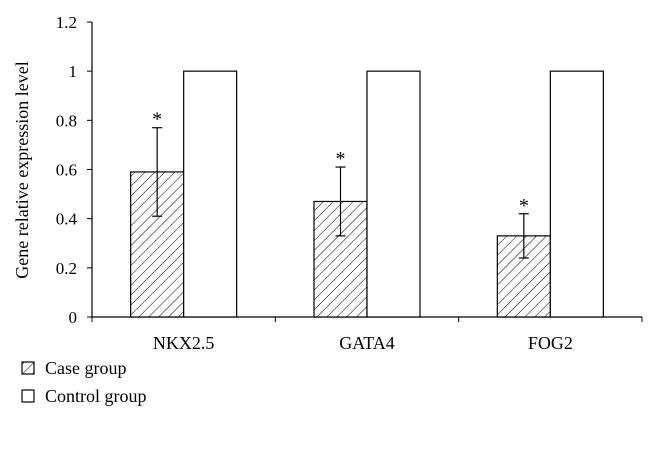 This screenshot has width=654, height=455. What do you see at coordinates (66, 170) in the screenshot?
I see `y-tick-label: 0.6` at bounding box center [66, 170].